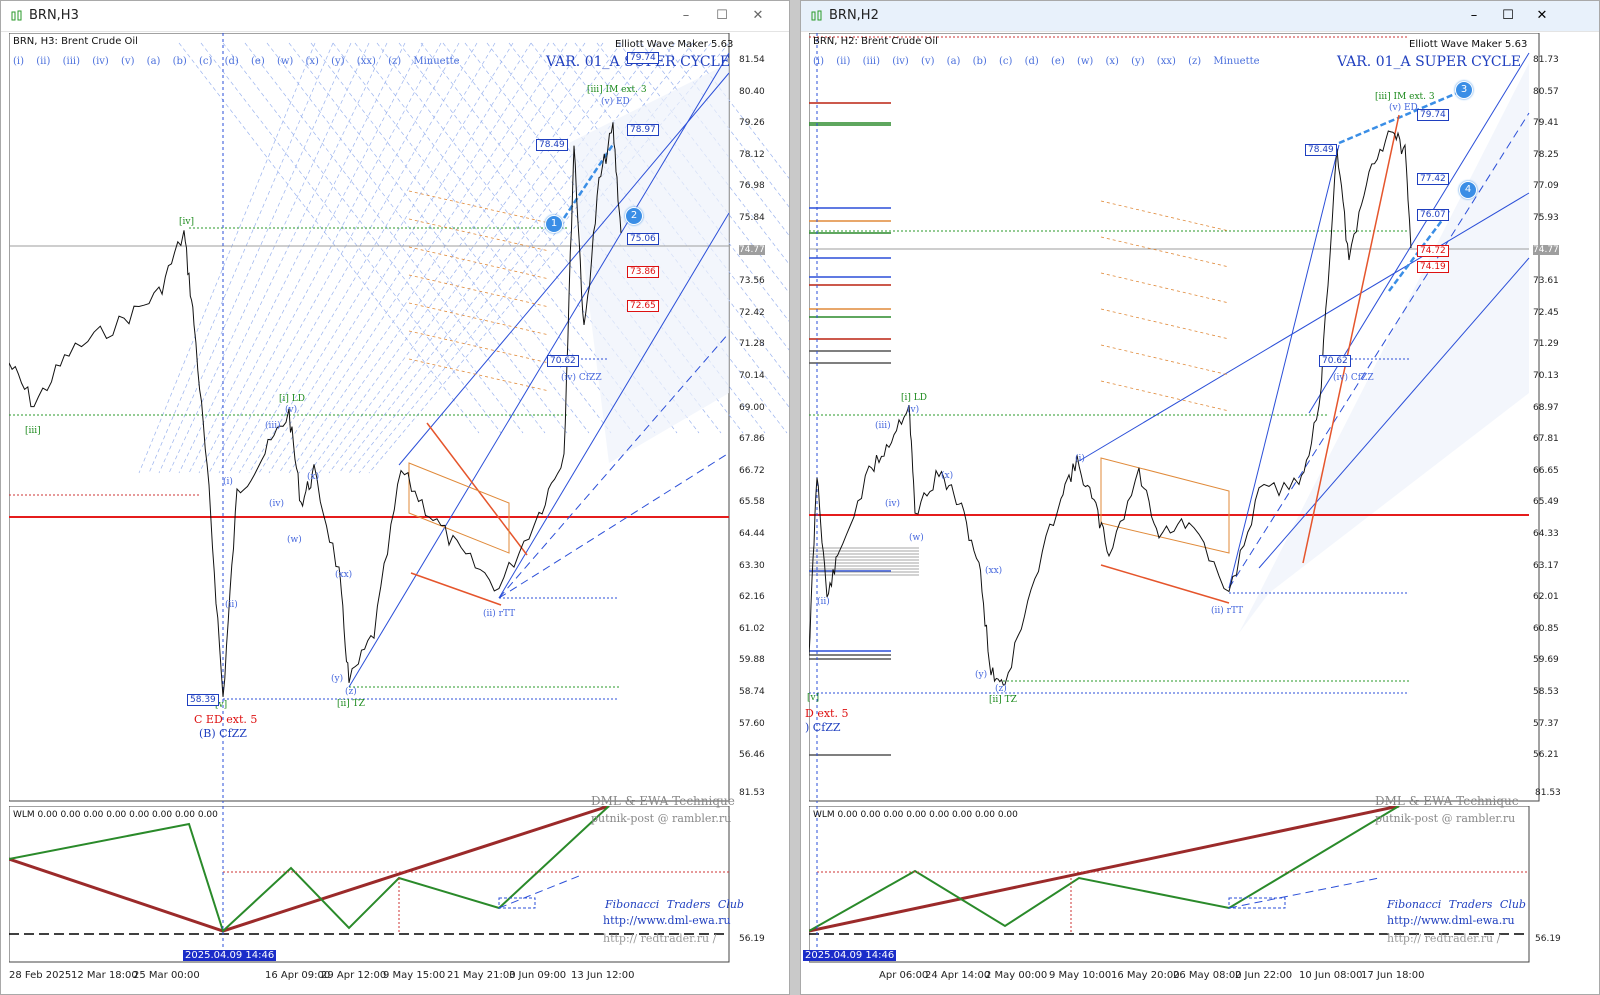 This screenshot has height=995, width=1600. Describe the element at coordinates (752, 723) in the screenshot. I see `price-tick: 57.60` at that location.